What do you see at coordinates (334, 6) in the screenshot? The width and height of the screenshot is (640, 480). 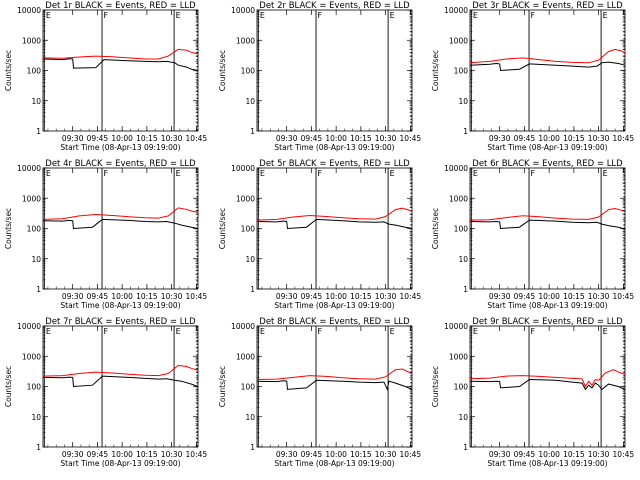 I see `panel-title: Det 2r BLACK = Events, RED = LLD` at bounding box center [334, 6].